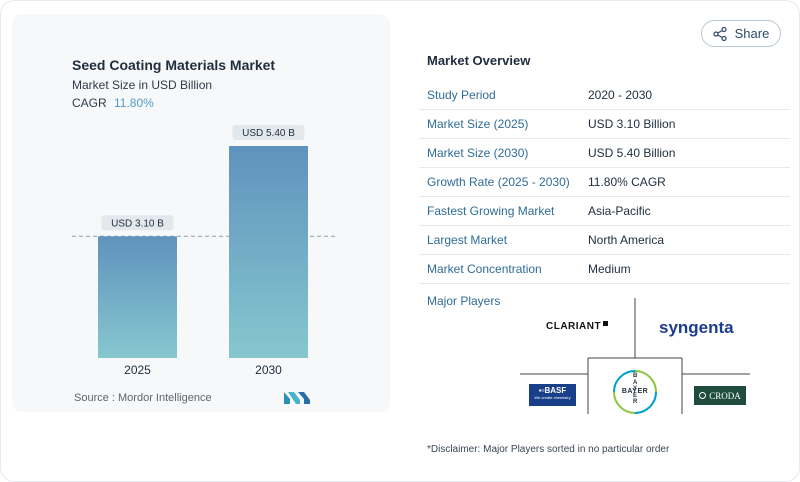  I want to click on croda-logo: CRODA, so click(720, 395).